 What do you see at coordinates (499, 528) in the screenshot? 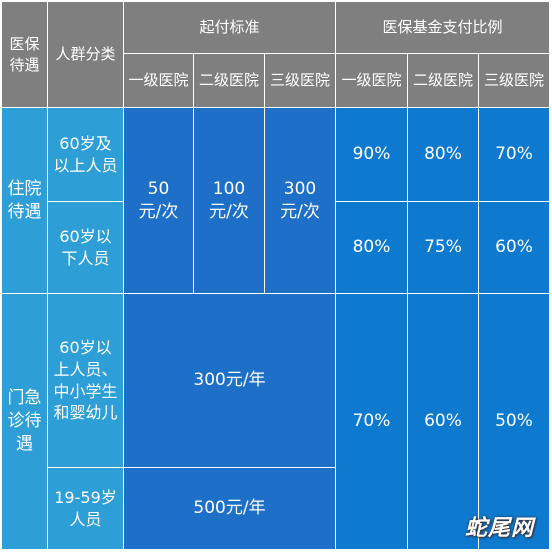
I see `site-watermark: 蛇尾网` at bounding box center [499, 528].